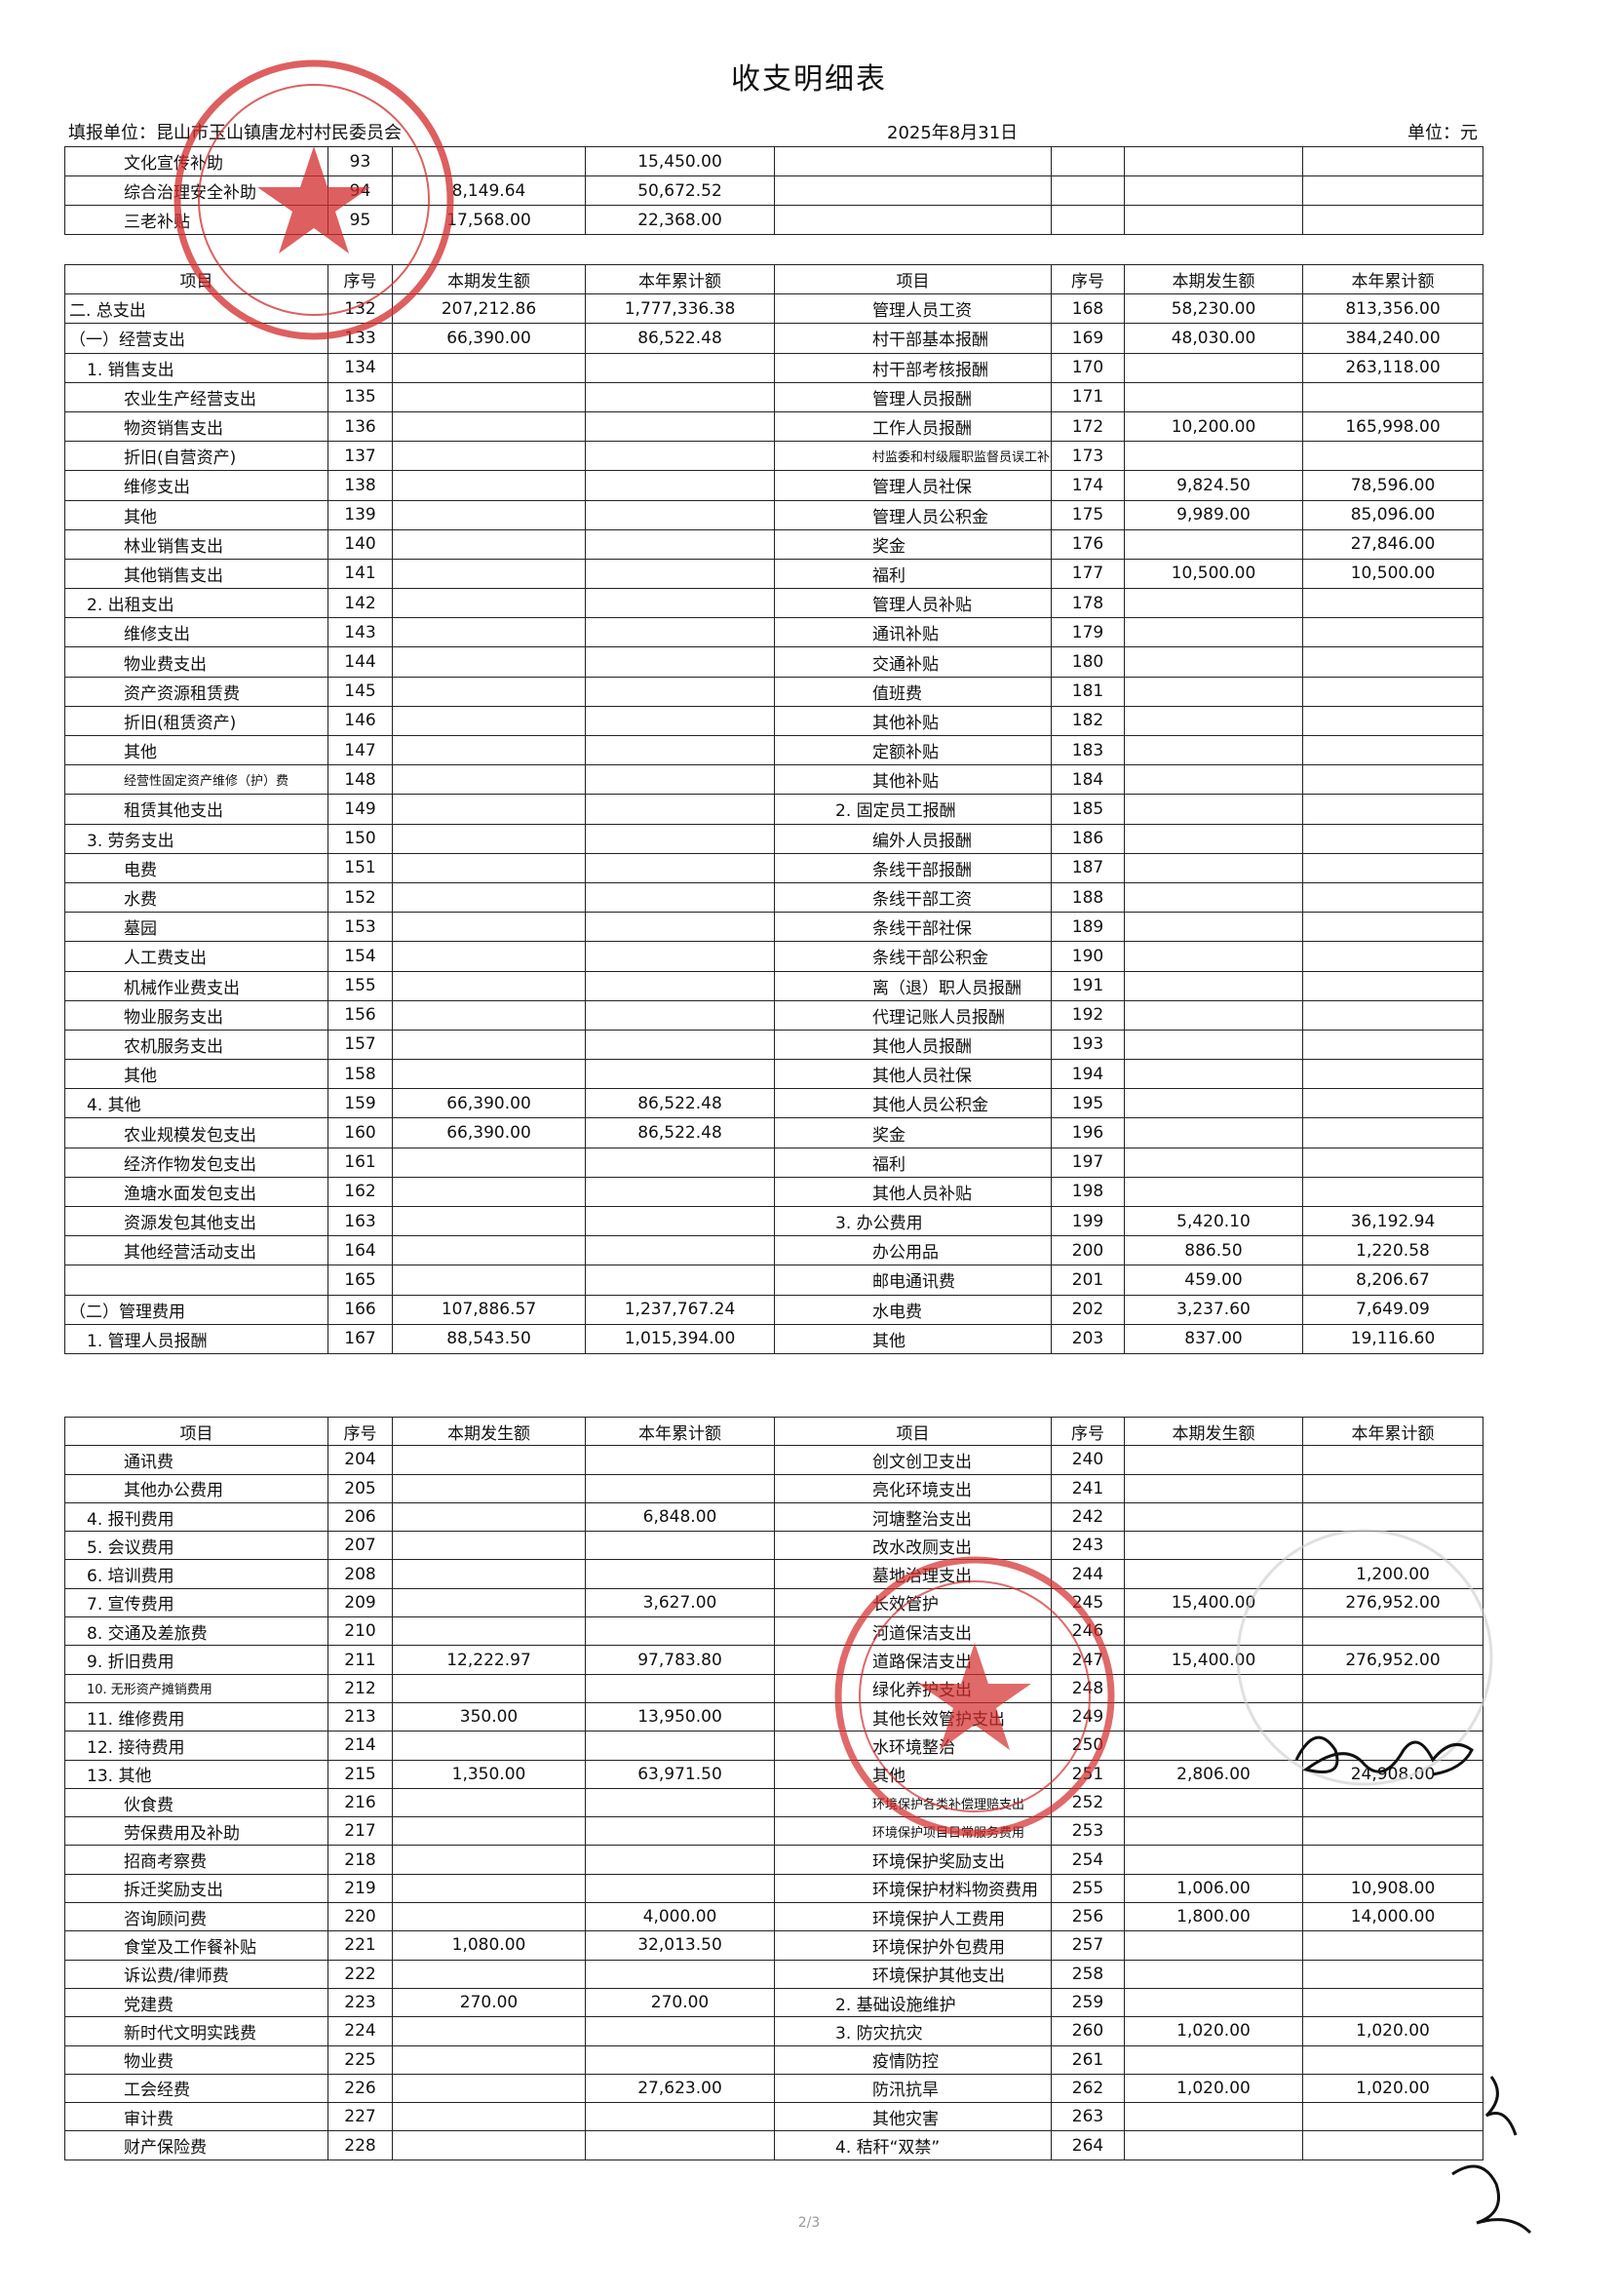  What do you see at coordinates (360, 2145) in the screenshot?
I see `cell: 228` at bounding box center [360, 2145].